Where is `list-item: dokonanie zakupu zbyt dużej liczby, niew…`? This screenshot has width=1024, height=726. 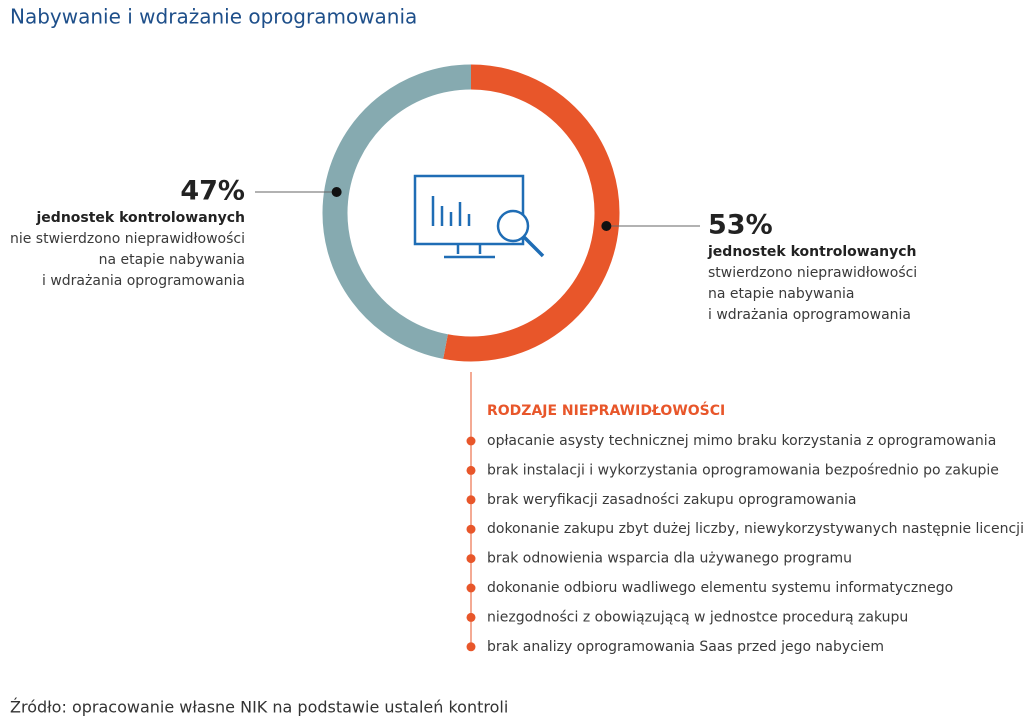
list-item: dokonanie zakupu zbyt dużej liczby, niew… is located at coordinates (755, 529).